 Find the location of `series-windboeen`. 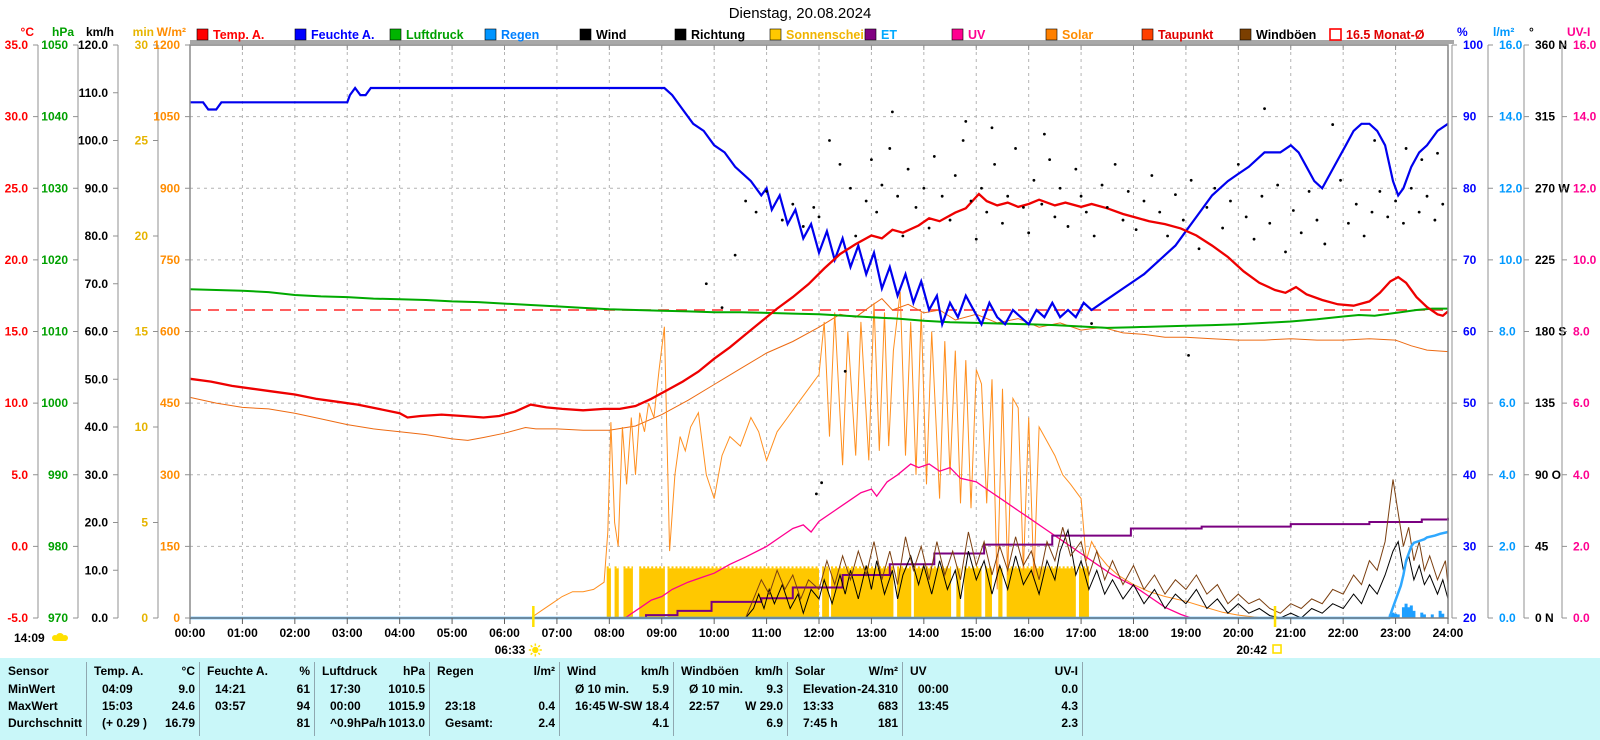

series-windboeen is located at coordinates (819, 549).